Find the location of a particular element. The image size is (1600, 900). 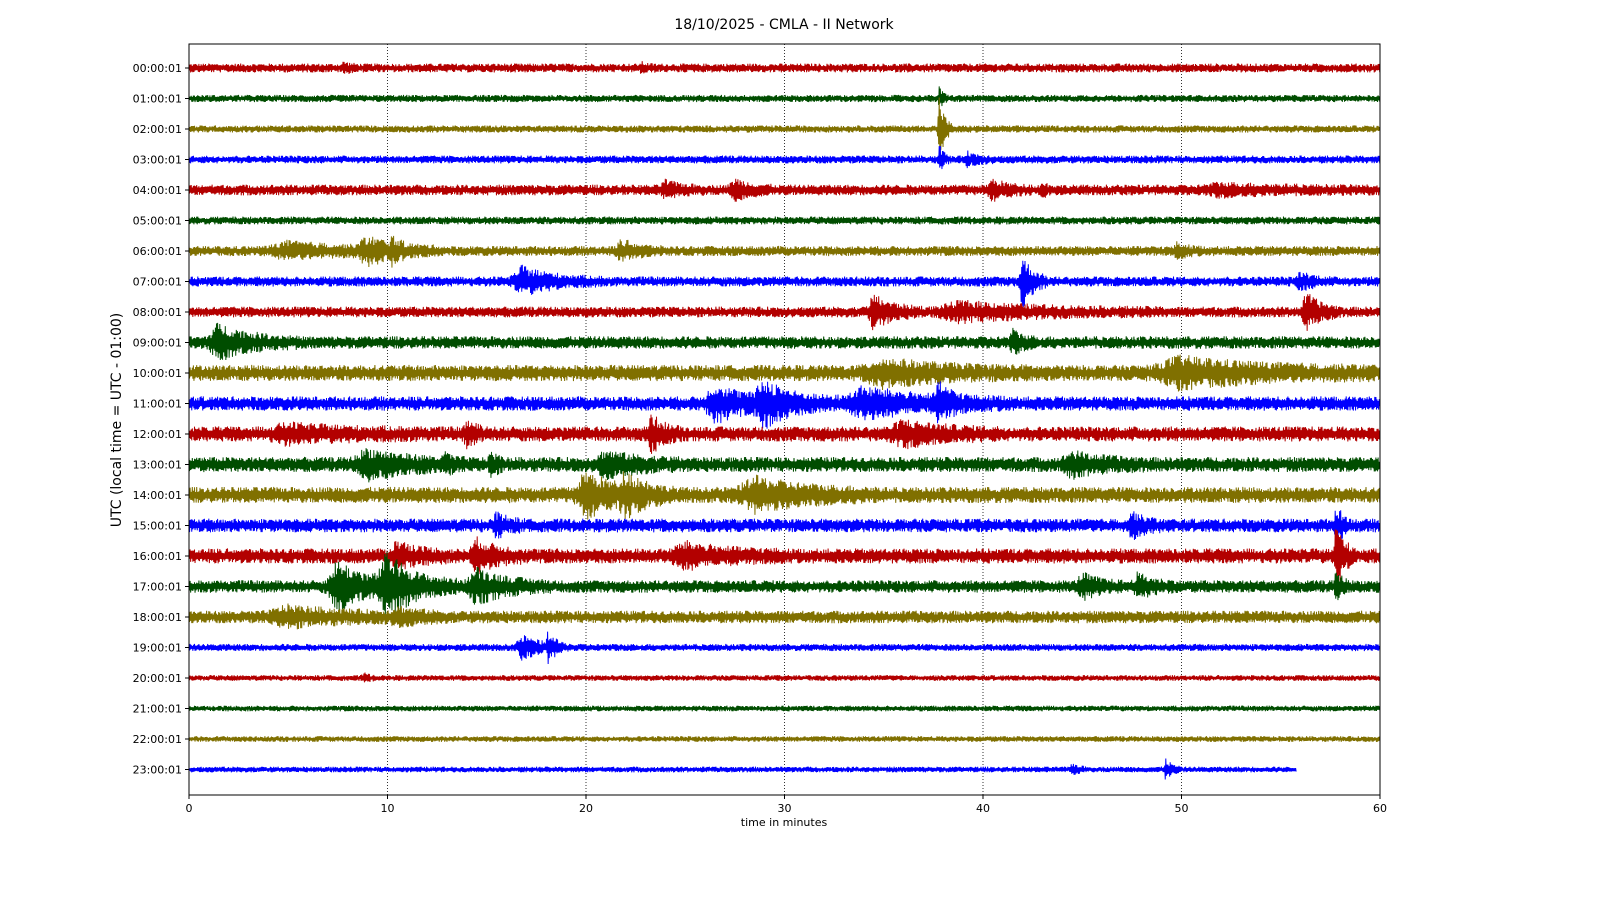

row-time-label: 14:00:01 is located at coordinates (157, 495).